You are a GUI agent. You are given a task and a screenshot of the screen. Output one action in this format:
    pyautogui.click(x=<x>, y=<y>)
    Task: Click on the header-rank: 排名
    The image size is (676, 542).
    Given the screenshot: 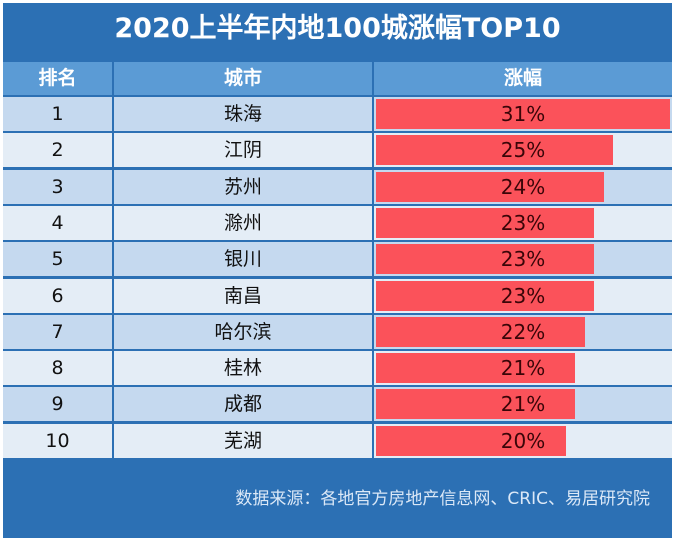 What is the action you would take?
    pyautogui.click(x=57, y=78)
    